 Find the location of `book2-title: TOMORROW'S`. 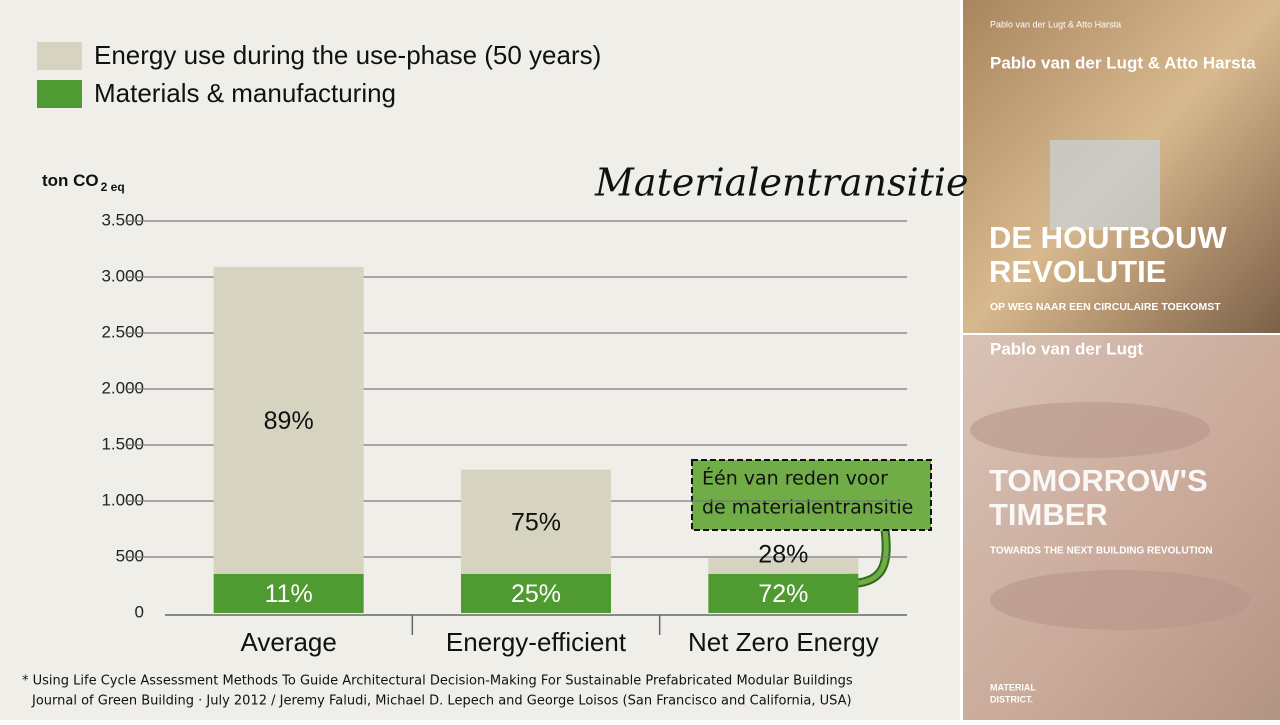

book2-title: TOMORROW'S is located at coordinates (1098, 480).